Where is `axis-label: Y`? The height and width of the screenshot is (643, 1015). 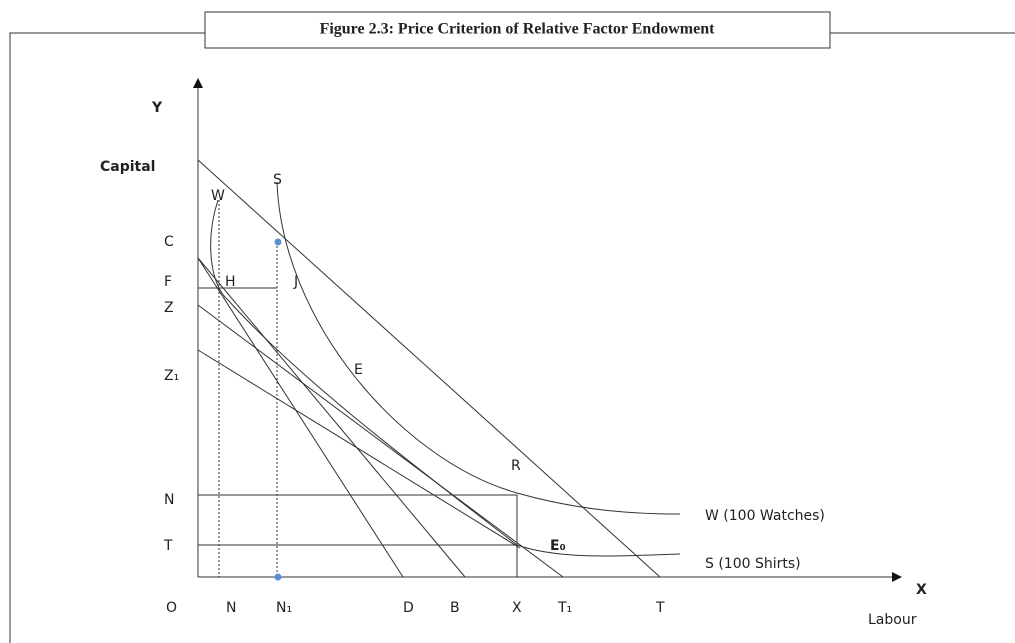 axis-label: Y is located at coordinates (157, 108).